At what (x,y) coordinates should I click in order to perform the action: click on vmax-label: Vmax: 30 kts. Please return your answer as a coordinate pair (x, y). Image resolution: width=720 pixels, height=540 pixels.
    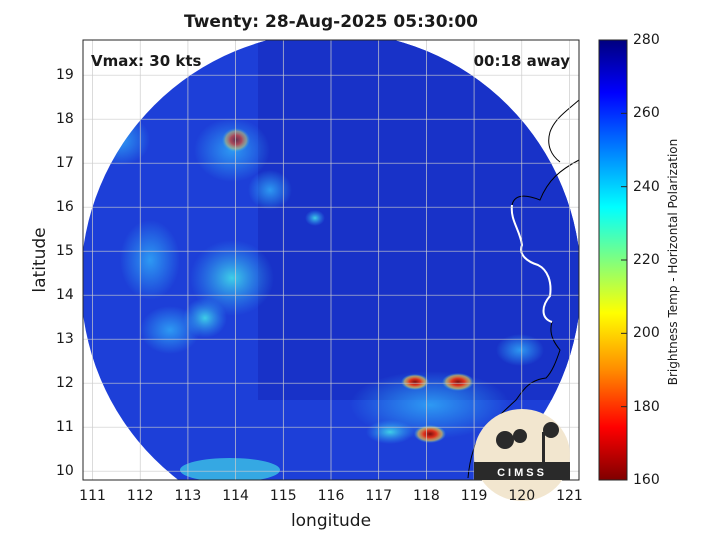
    Looking at the image, I should click on (146, 61).